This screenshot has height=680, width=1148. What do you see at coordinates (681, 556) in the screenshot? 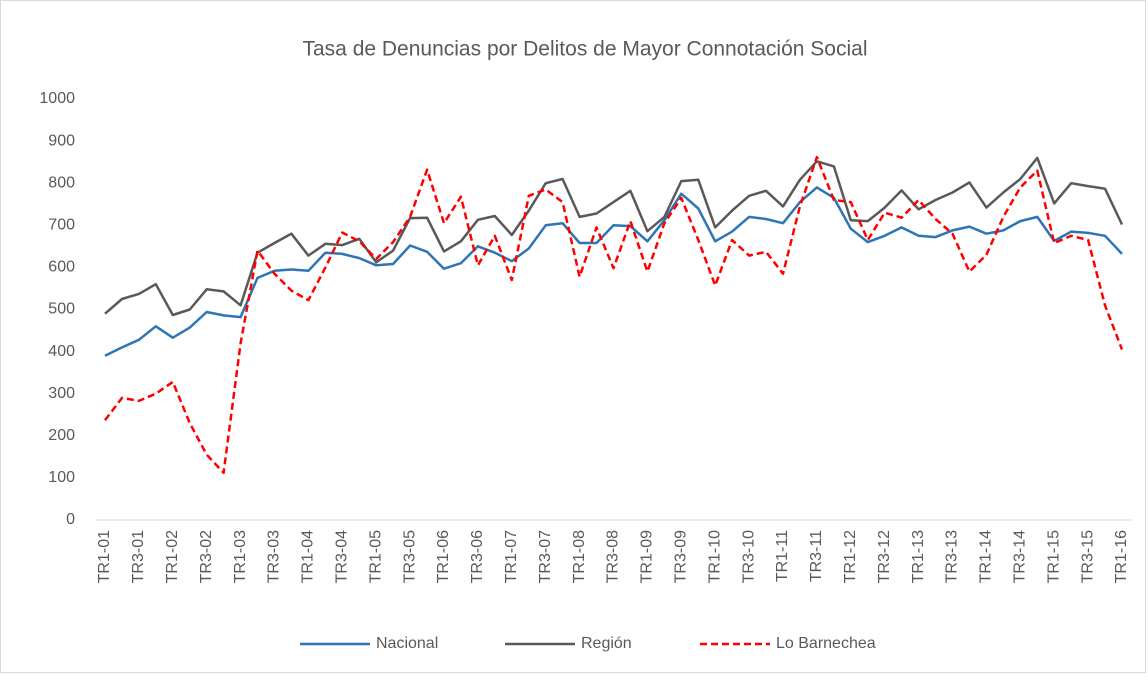
I see `x-tick-label: TR3-09` at bounding box center [681, 556].